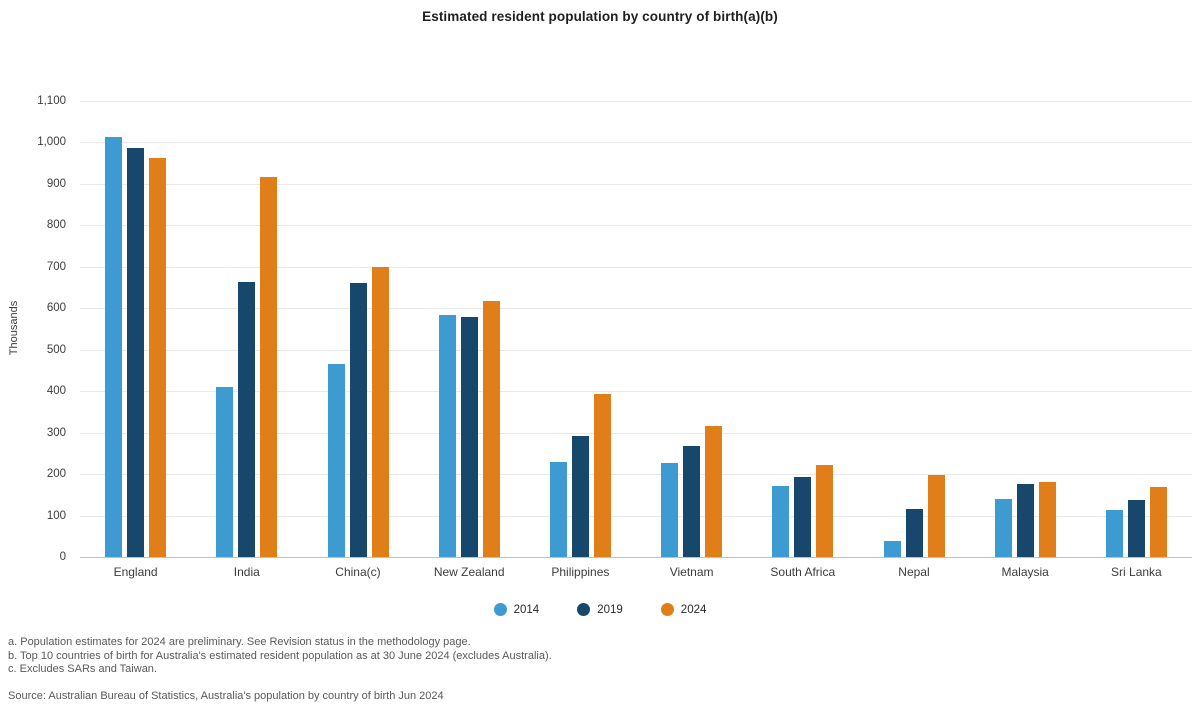 This screenshot has height=720, width=1200. What do you see at coordinates (247, 419) in the screenshot?
I see `bar-india-2019` at bounding box center [247, 419].